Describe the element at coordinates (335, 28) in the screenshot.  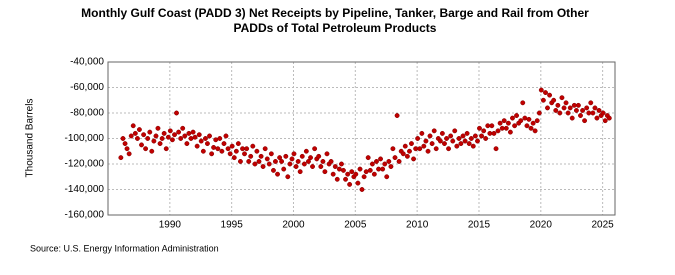
I see `chart-title: PADDs of Total Petroleum Products` at that location.